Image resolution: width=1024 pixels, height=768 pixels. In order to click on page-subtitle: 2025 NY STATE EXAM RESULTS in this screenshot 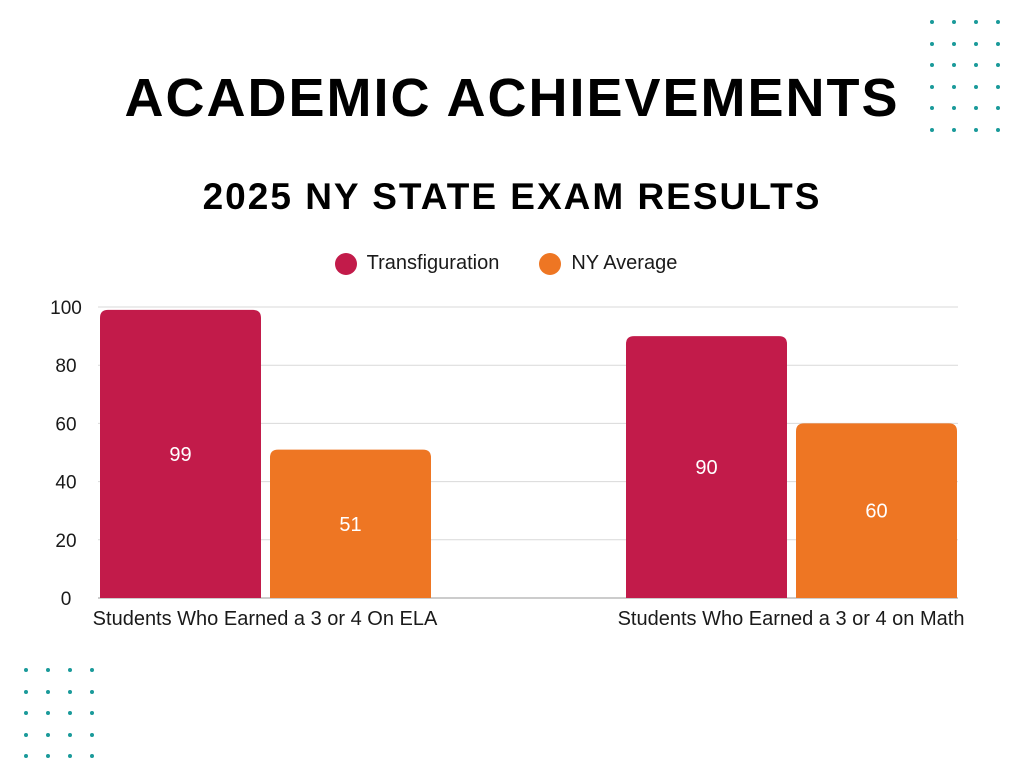, I will do `click(512, 196)`.